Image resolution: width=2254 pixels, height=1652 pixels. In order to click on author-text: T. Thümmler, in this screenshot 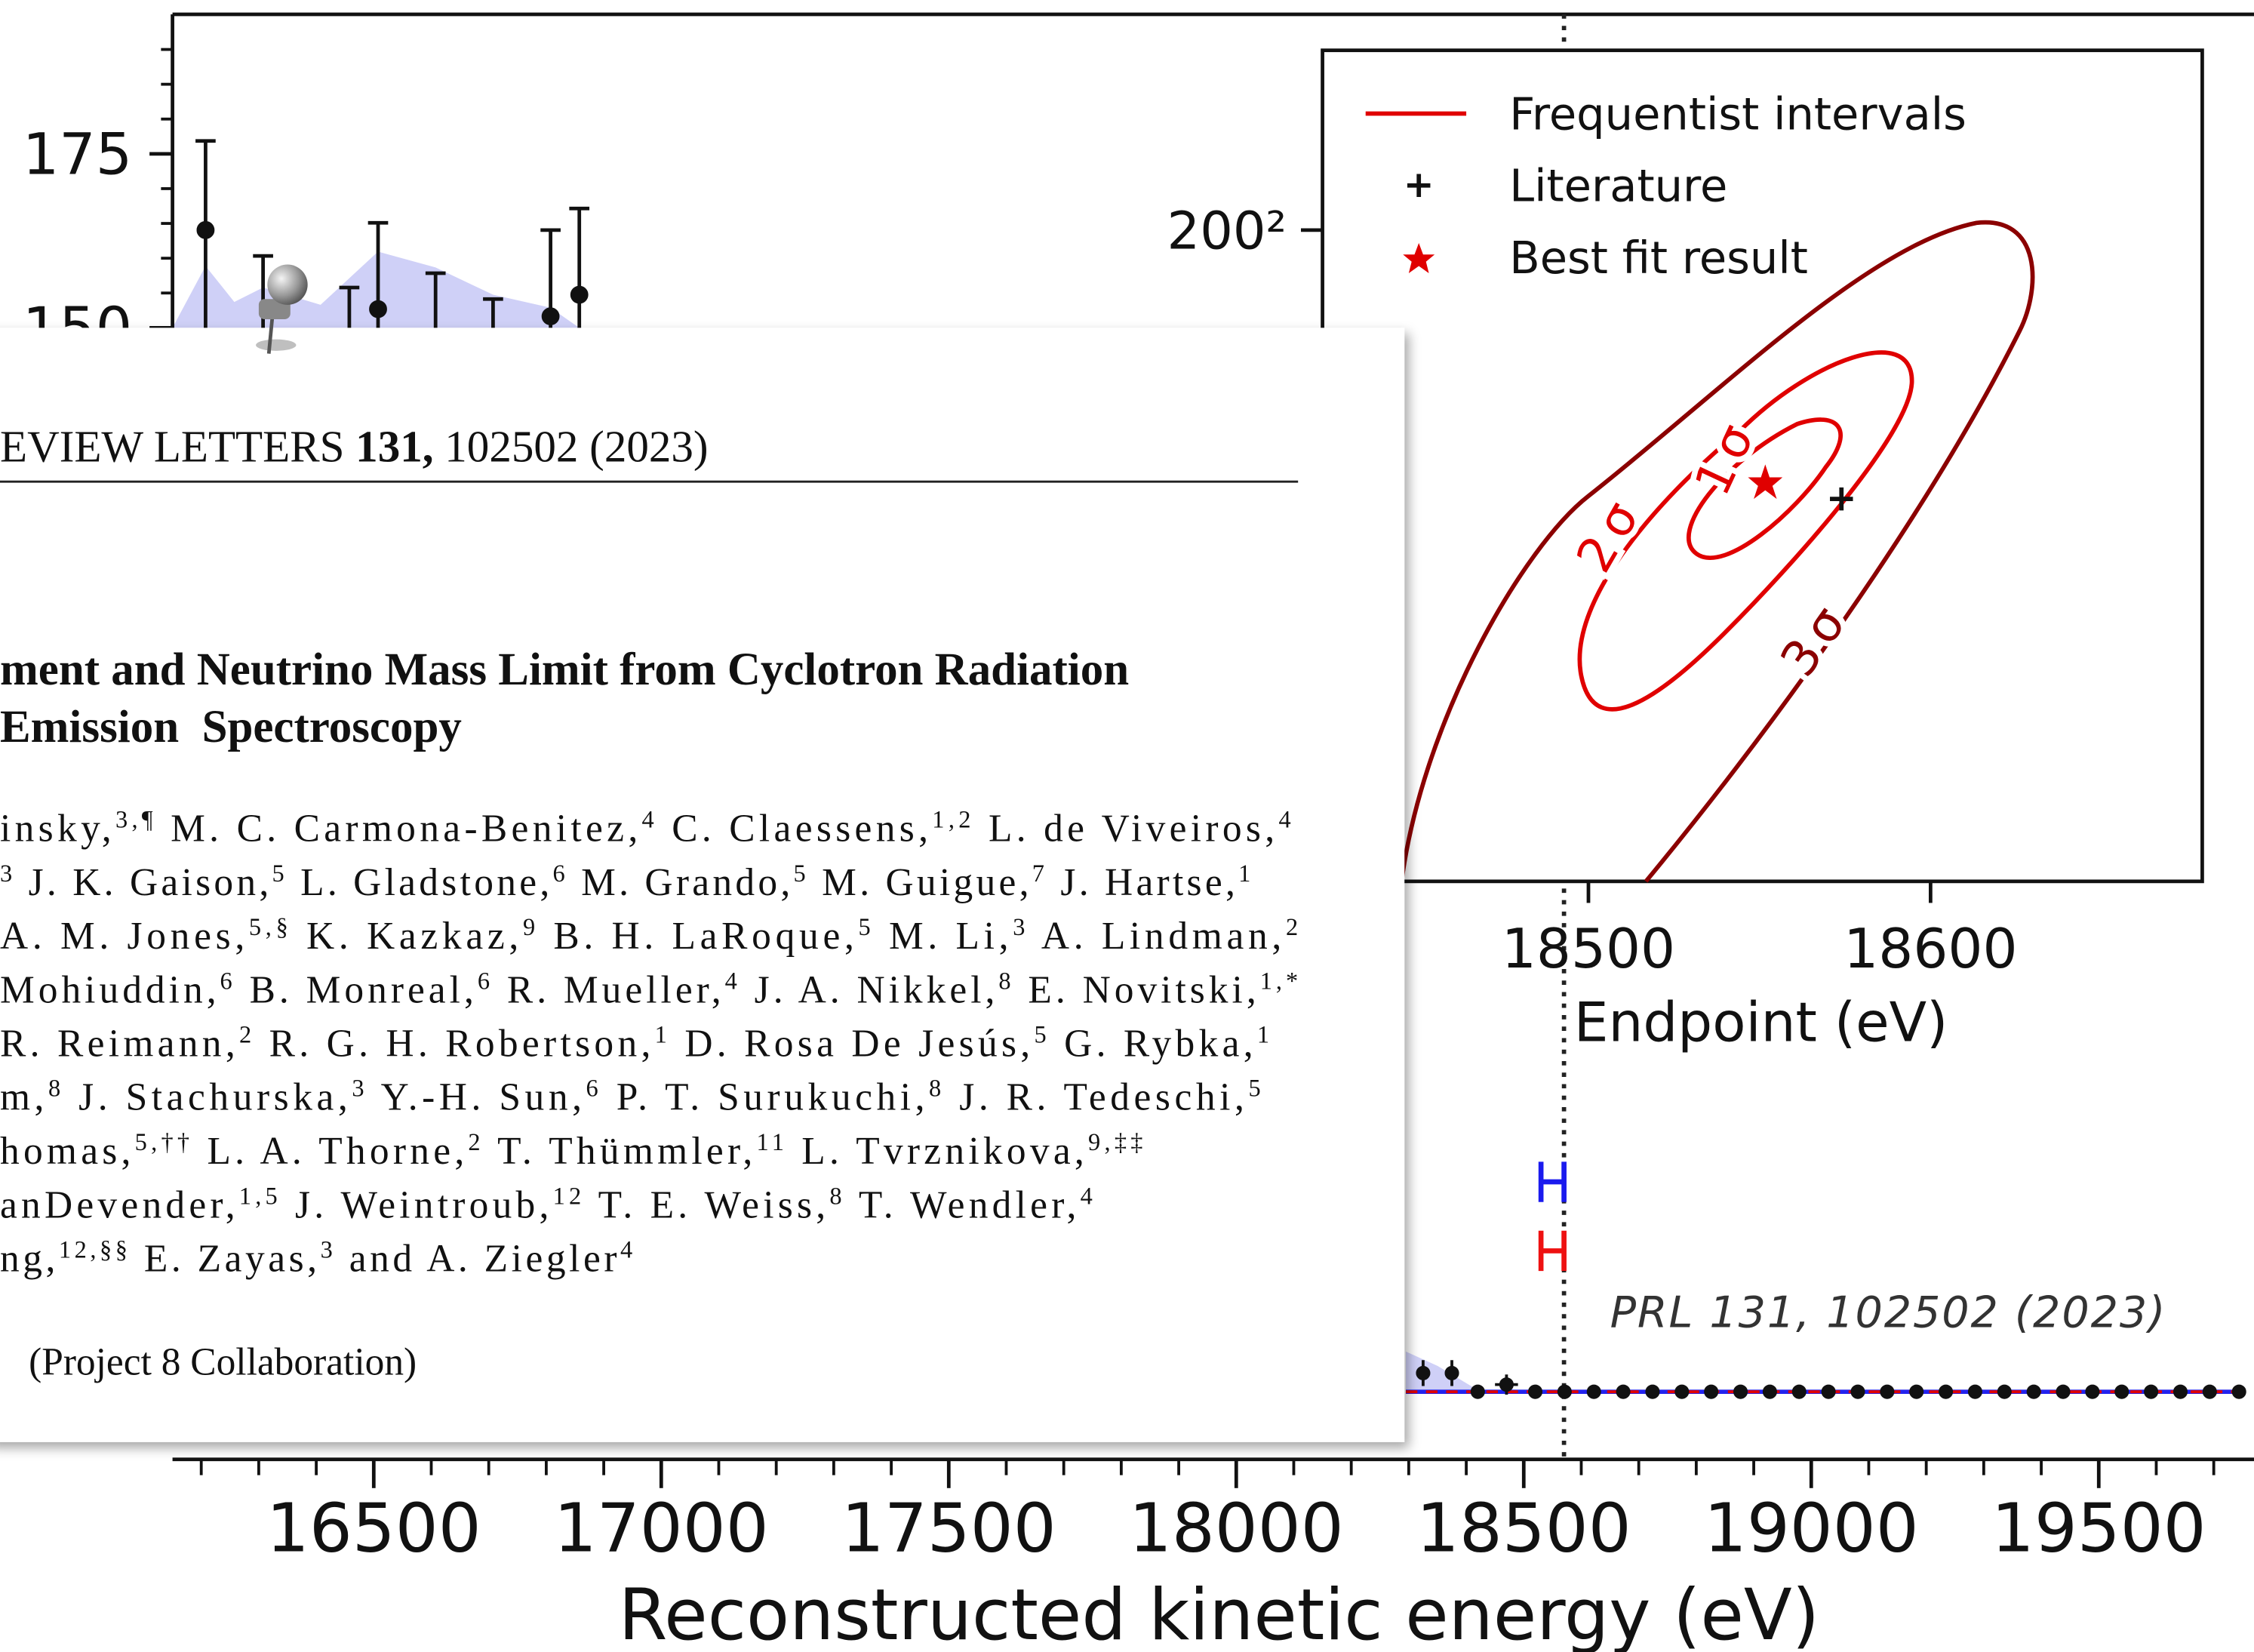, I will do `click(618, 1151)`.